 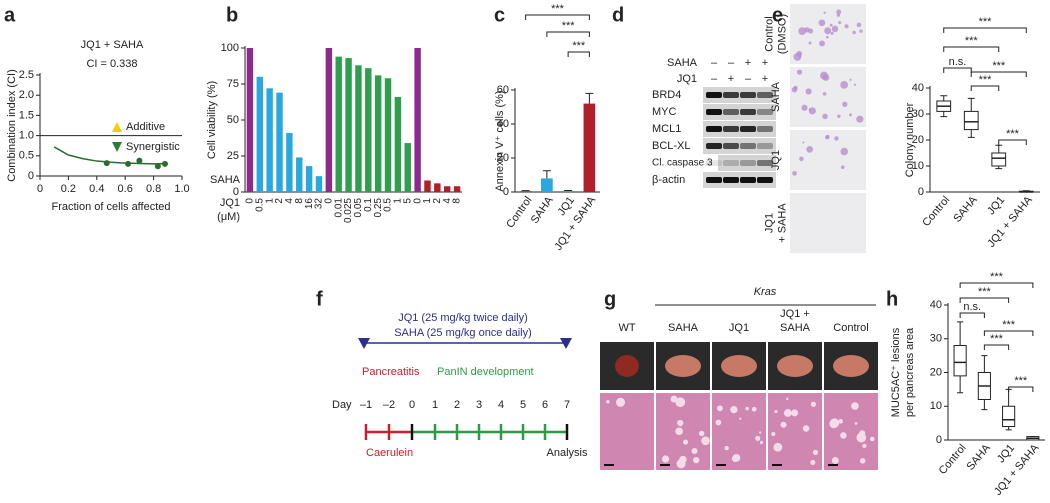 What do you see at coordinates (153, 147) in the screenshot?
I see `legend-label: Synergistic` at bounding box center [153, 147].